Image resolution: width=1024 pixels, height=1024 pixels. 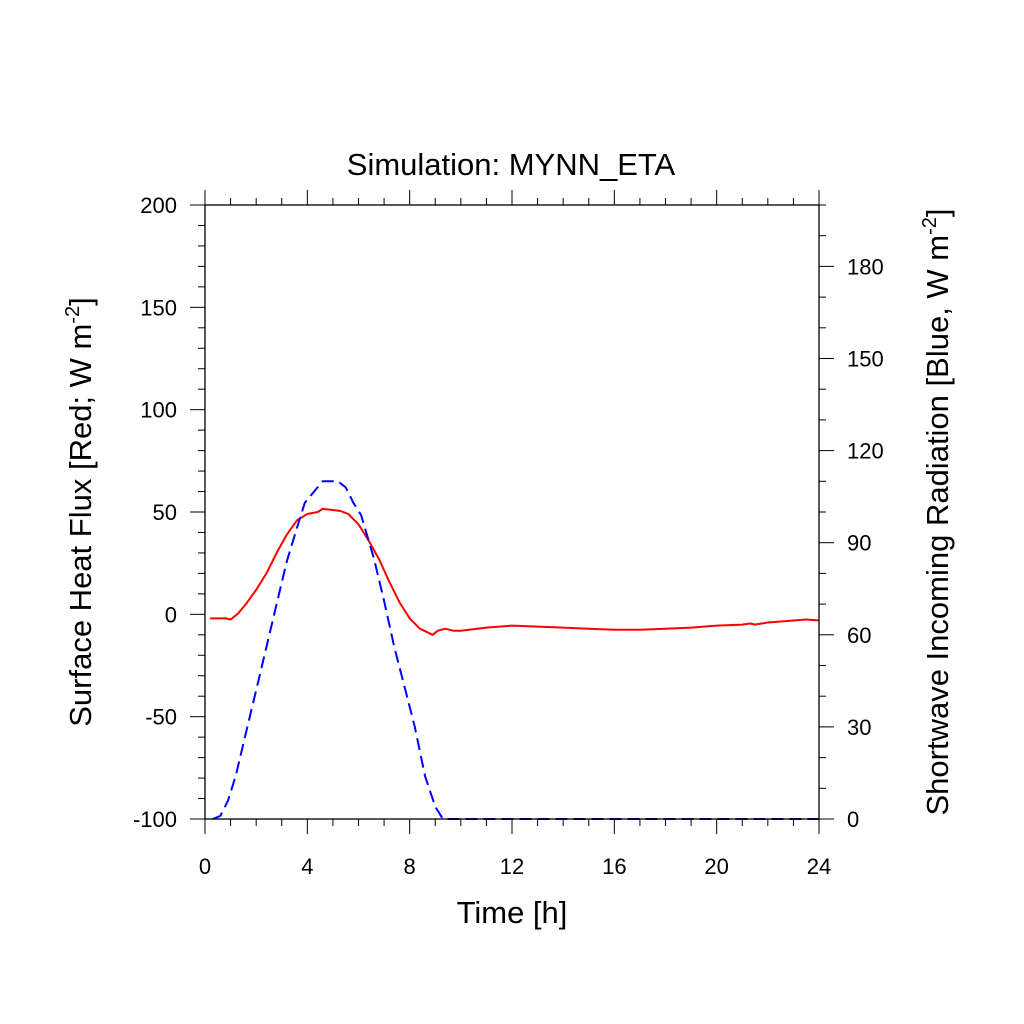 What do you see at coordinates (511, 164) in the screenshot?
I see `chart-title: Simulation: MYNN_ETA` at bounding box center [511, 164].